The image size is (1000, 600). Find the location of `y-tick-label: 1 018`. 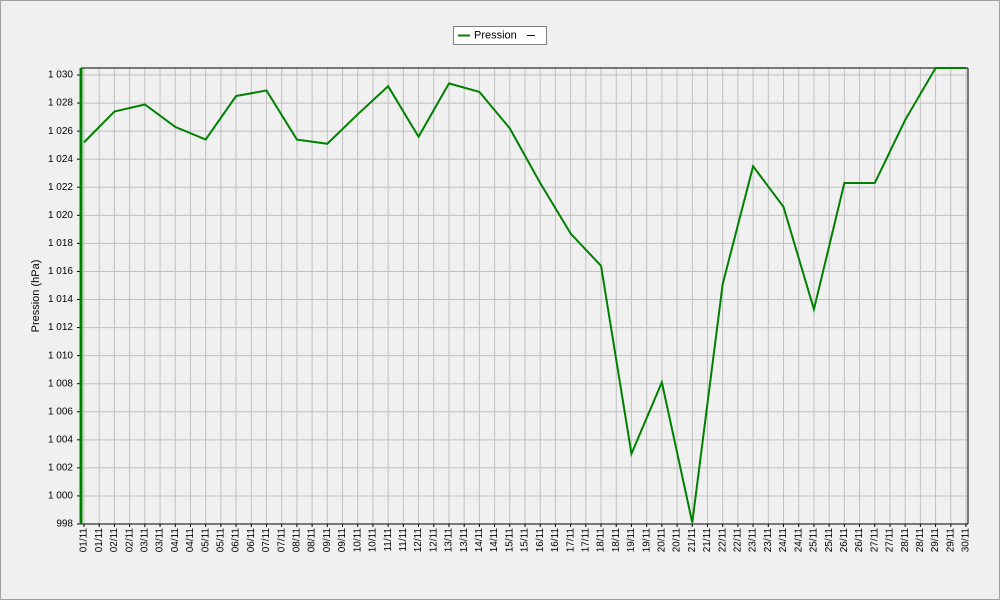

y-tick-label: 1 018 is located at coordinates (60, 243).